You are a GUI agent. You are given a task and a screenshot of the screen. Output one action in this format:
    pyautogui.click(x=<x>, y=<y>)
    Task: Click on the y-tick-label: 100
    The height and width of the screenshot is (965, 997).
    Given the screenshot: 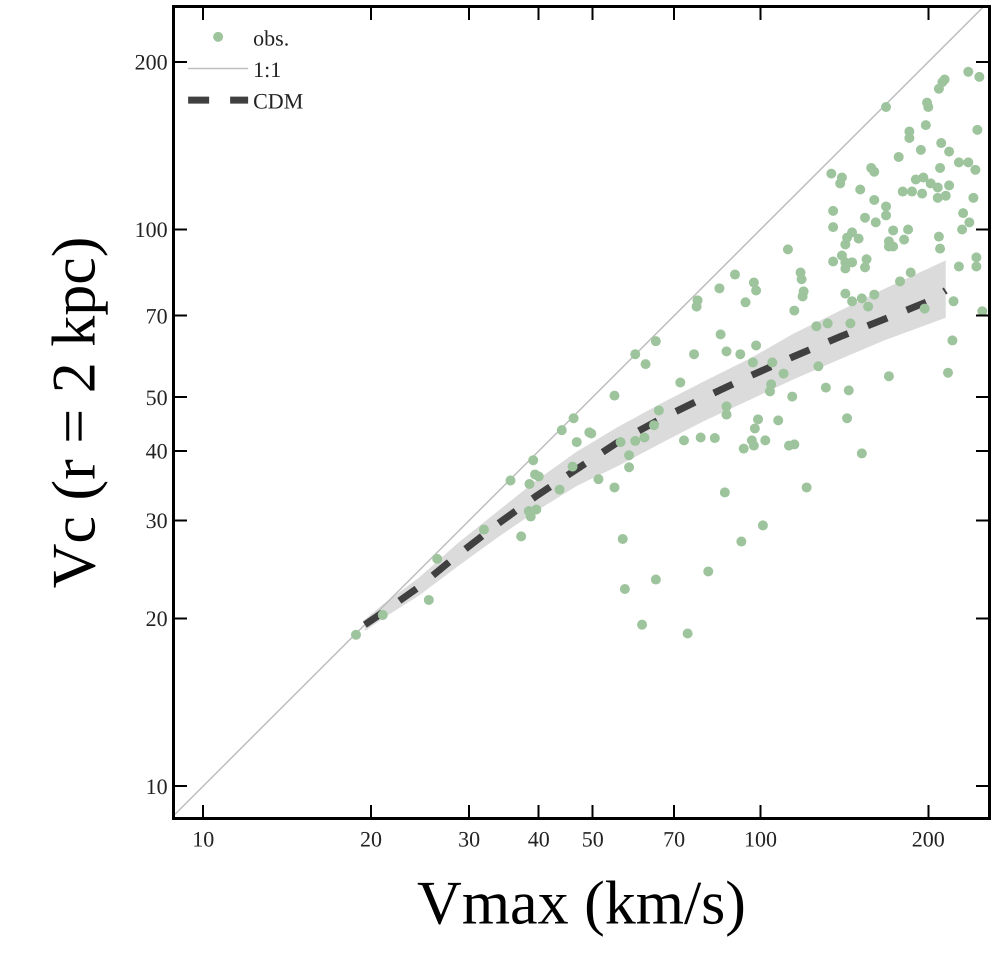 What is the action you would take?
    pyautogui.click(x=151, y=229)
    